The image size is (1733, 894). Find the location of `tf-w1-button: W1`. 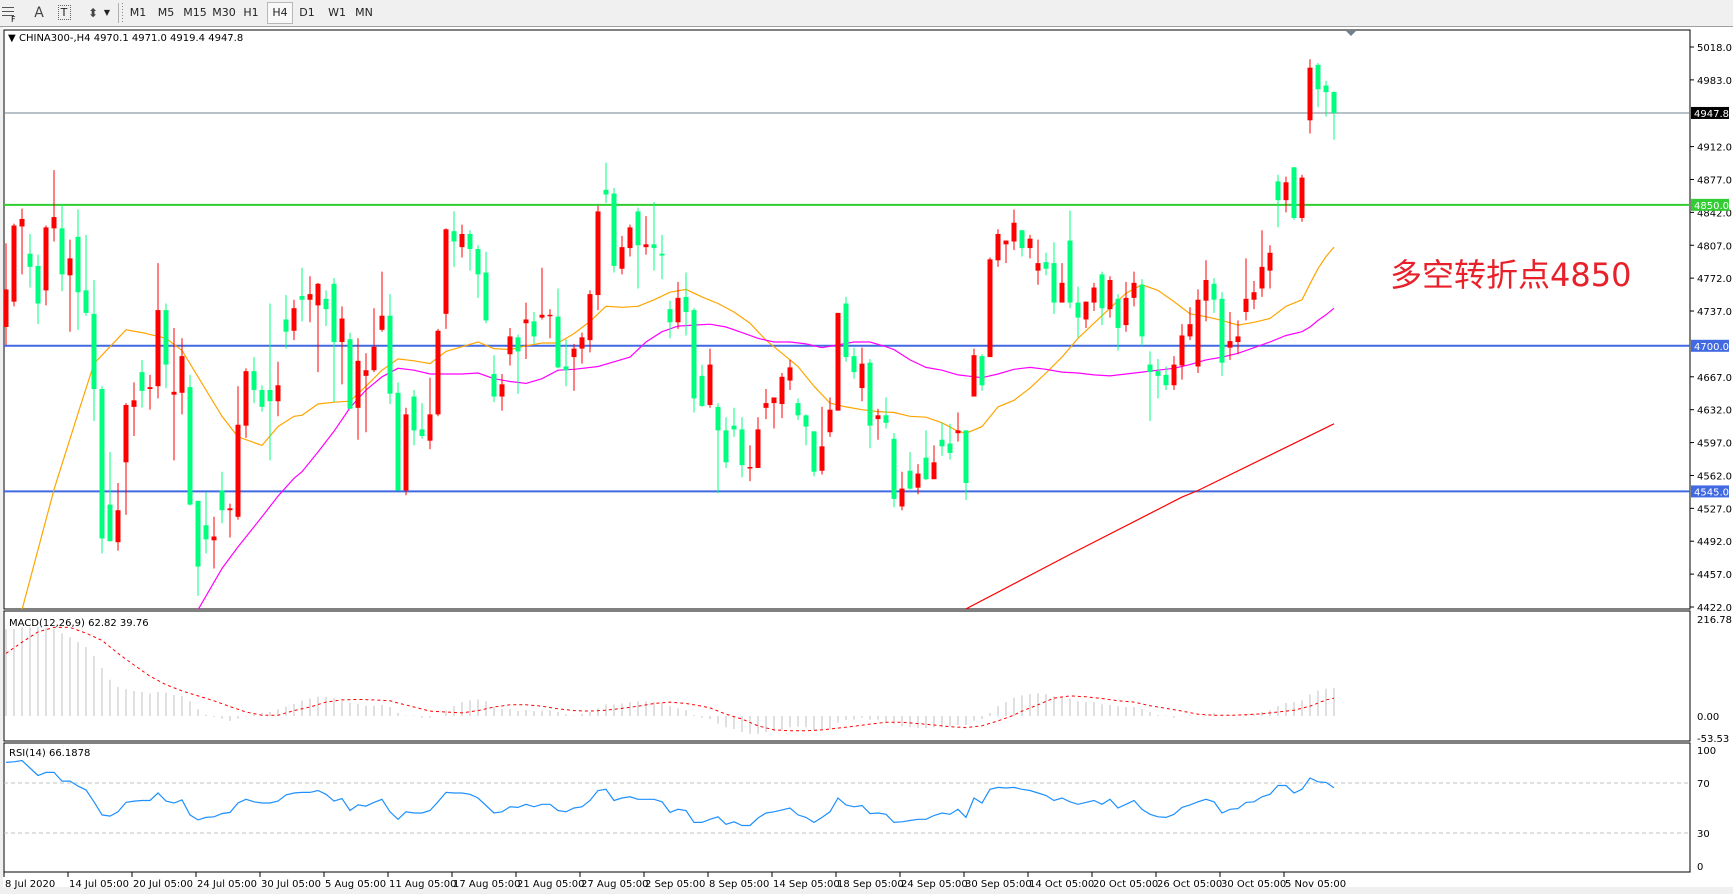

tf-w1-button: W1 is located at coordinates (337, 12).